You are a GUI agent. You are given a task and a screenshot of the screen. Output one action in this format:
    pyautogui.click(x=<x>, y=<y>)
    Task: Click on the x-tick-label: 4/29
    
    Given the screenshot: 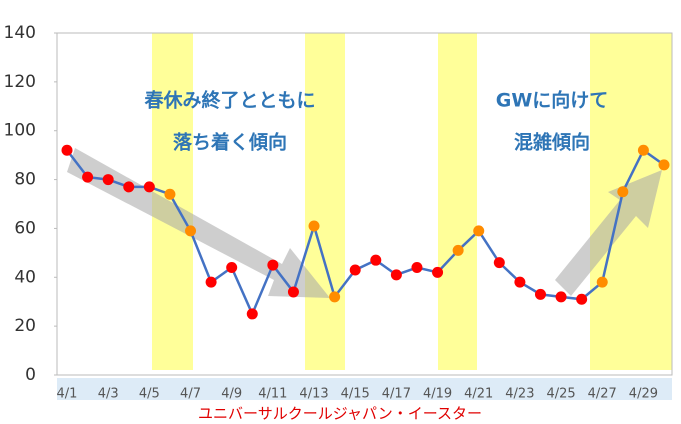 What is the action you would take?
    pyautogui.click(x=643, y=394)
    